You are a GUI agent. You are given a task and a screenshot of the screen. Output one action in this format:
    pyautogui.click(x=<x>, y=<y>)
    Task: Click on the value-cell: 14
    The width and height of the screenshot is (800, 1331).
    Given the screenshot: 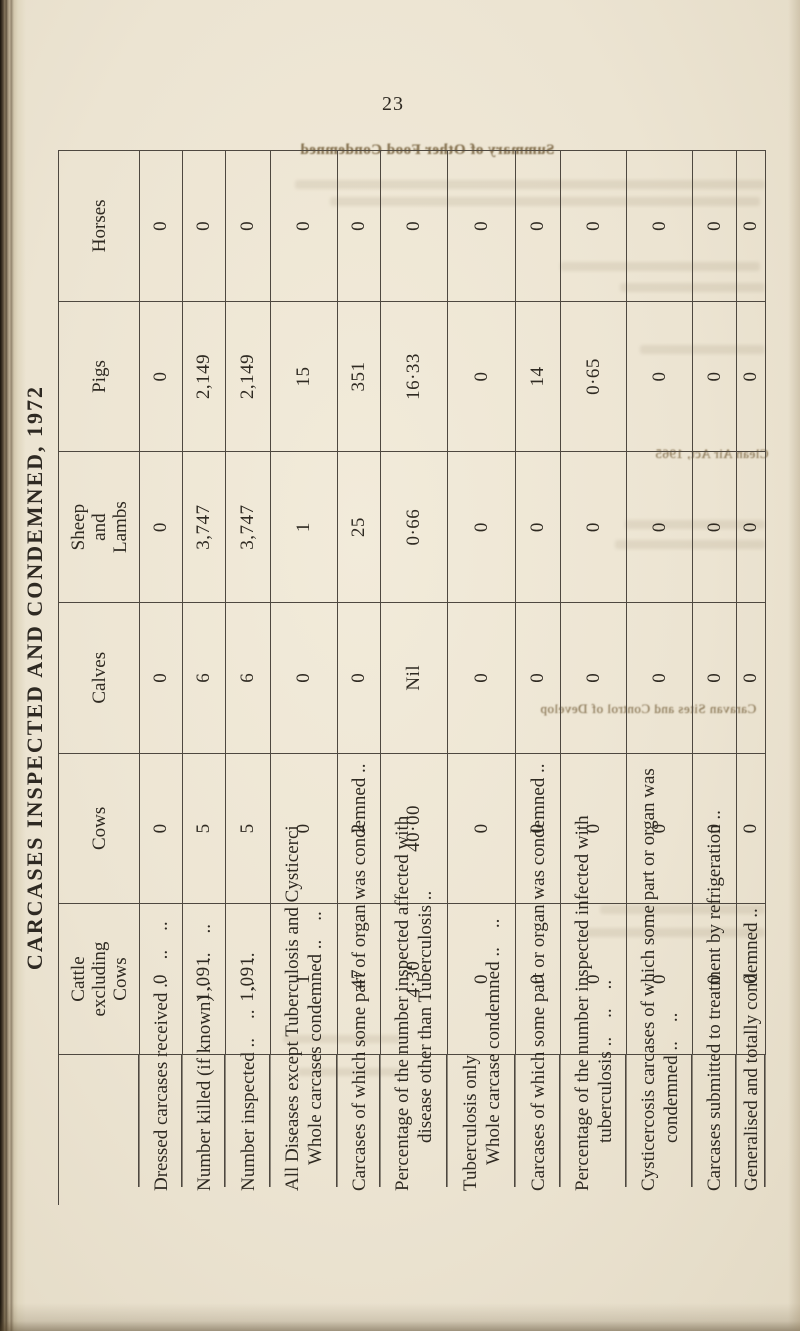 What is the action you would take?
    pyautogui.click(x=538, y=376)
    